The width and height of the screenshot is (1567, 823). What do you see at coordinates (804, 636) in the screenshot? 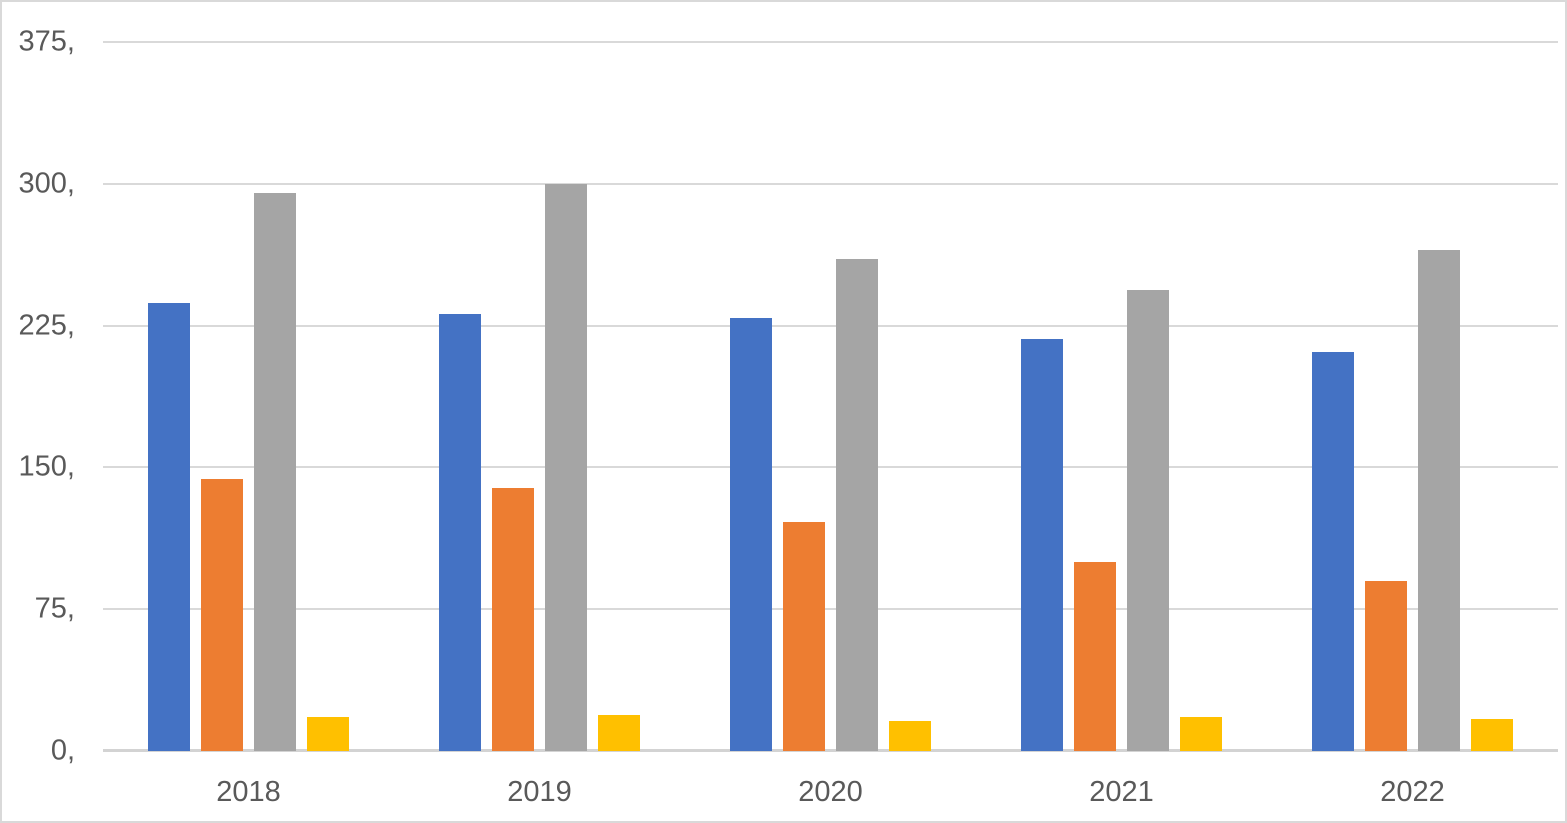
I see `bar-orange-series-2020` at bounding box center [804, 636].